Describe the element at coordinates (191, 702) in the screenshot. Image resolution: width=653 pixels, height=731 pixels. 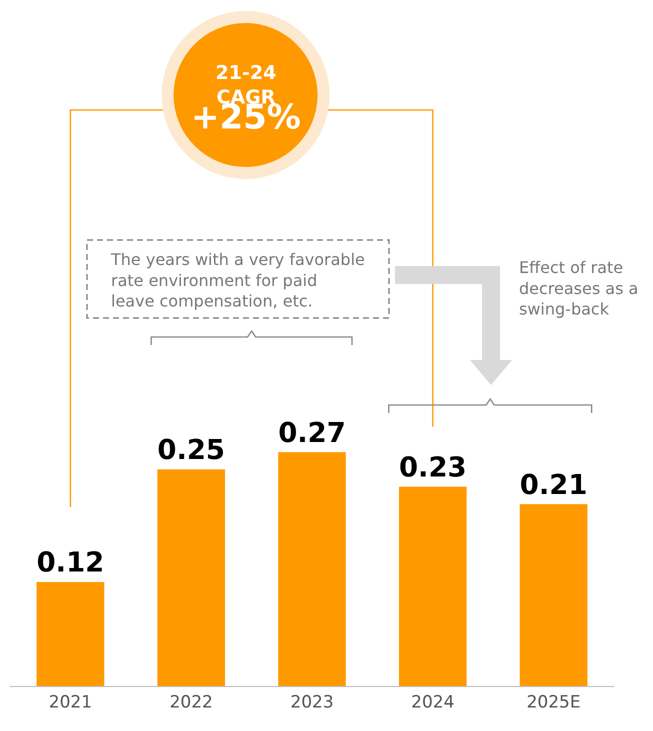
I see `x-tick-label: 2022` at that location.